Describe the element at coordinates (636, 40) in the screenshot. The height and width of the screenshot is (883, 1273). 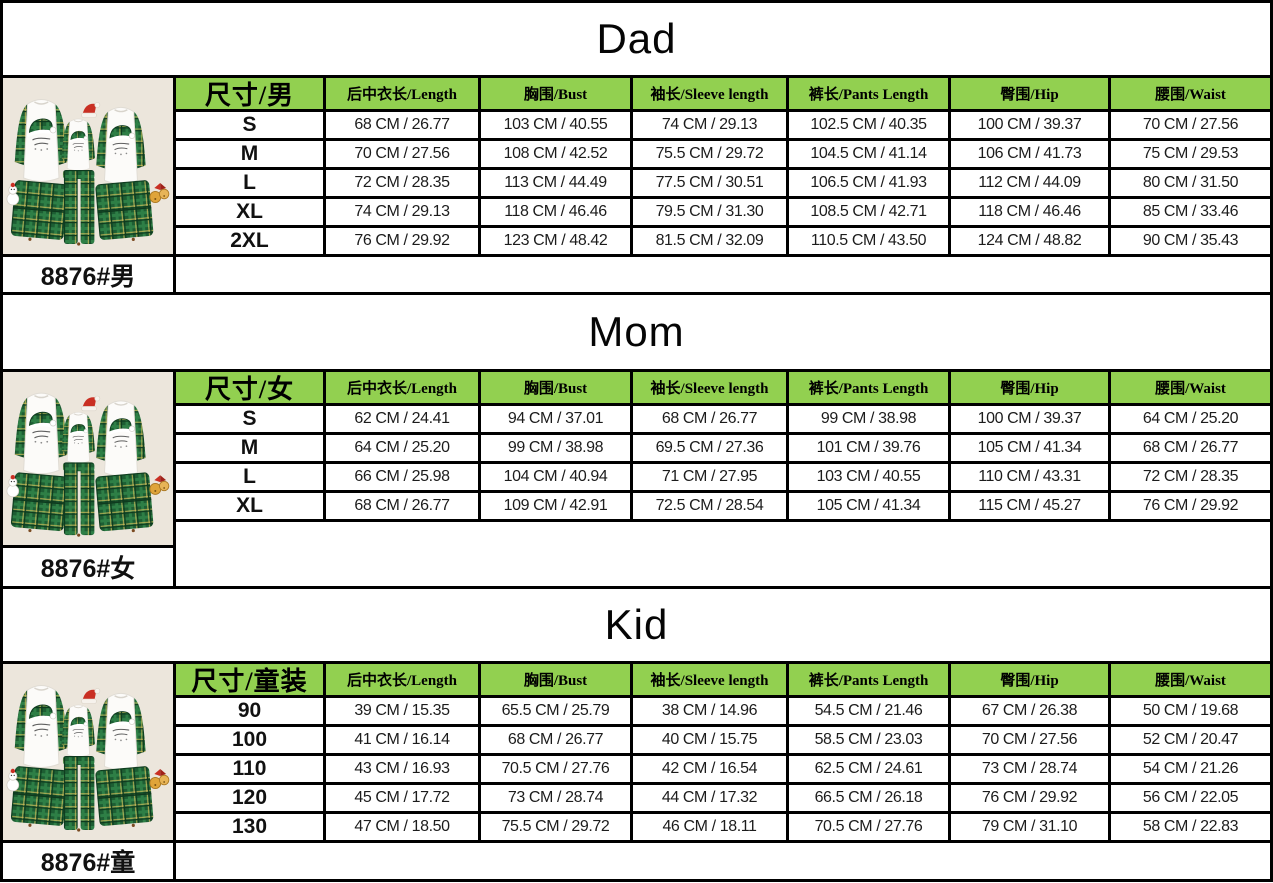
I see `section-title-band: Dad` at that location.